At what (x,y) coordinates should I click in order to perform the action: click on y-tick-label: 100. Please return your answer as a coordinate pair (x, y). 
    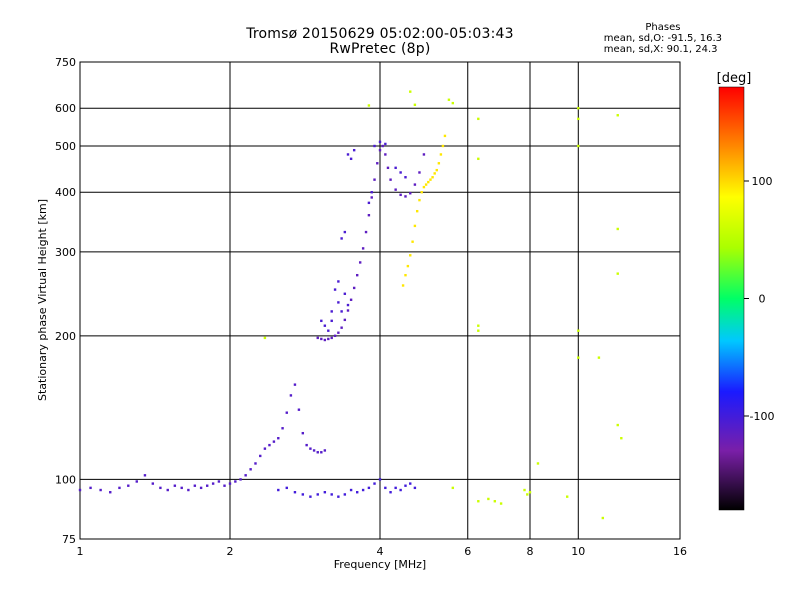
    Looking at the image, I should click on (65, 479).